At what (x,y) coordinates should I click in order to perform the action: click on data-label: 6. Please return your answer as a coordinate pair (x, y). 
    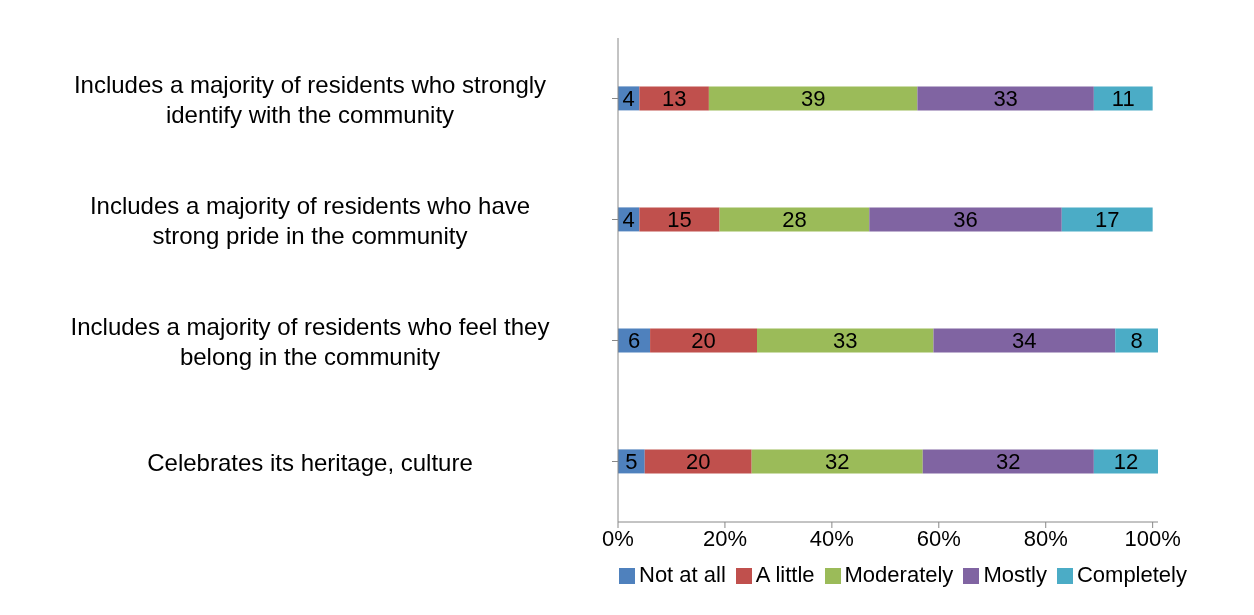
    Looking at the image, I should click on (634, 341).